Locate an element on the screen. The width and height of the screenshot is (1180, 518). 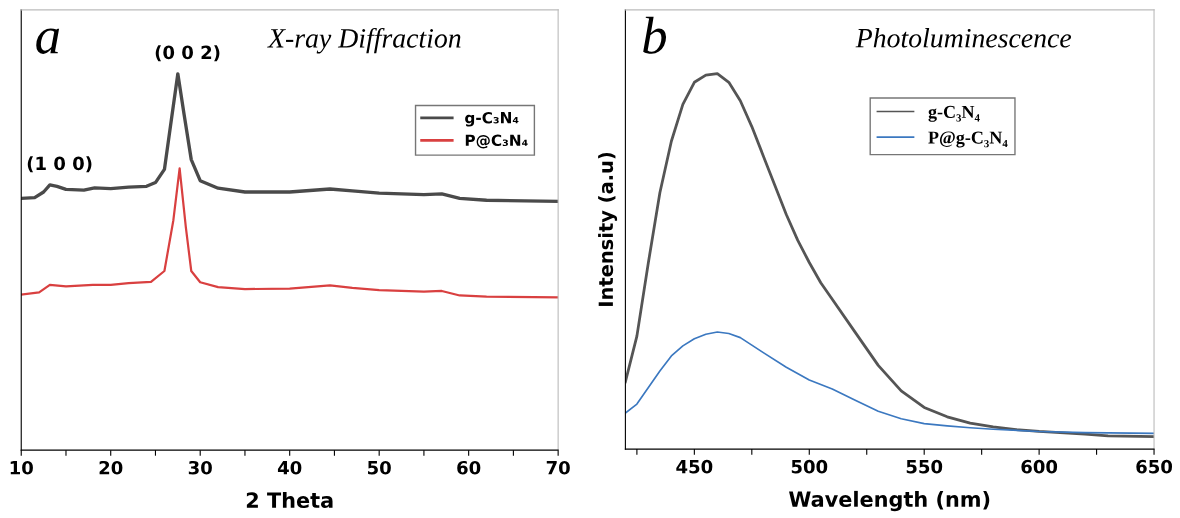
annotation: (1 0 0) is located at coordinates (59, 164).